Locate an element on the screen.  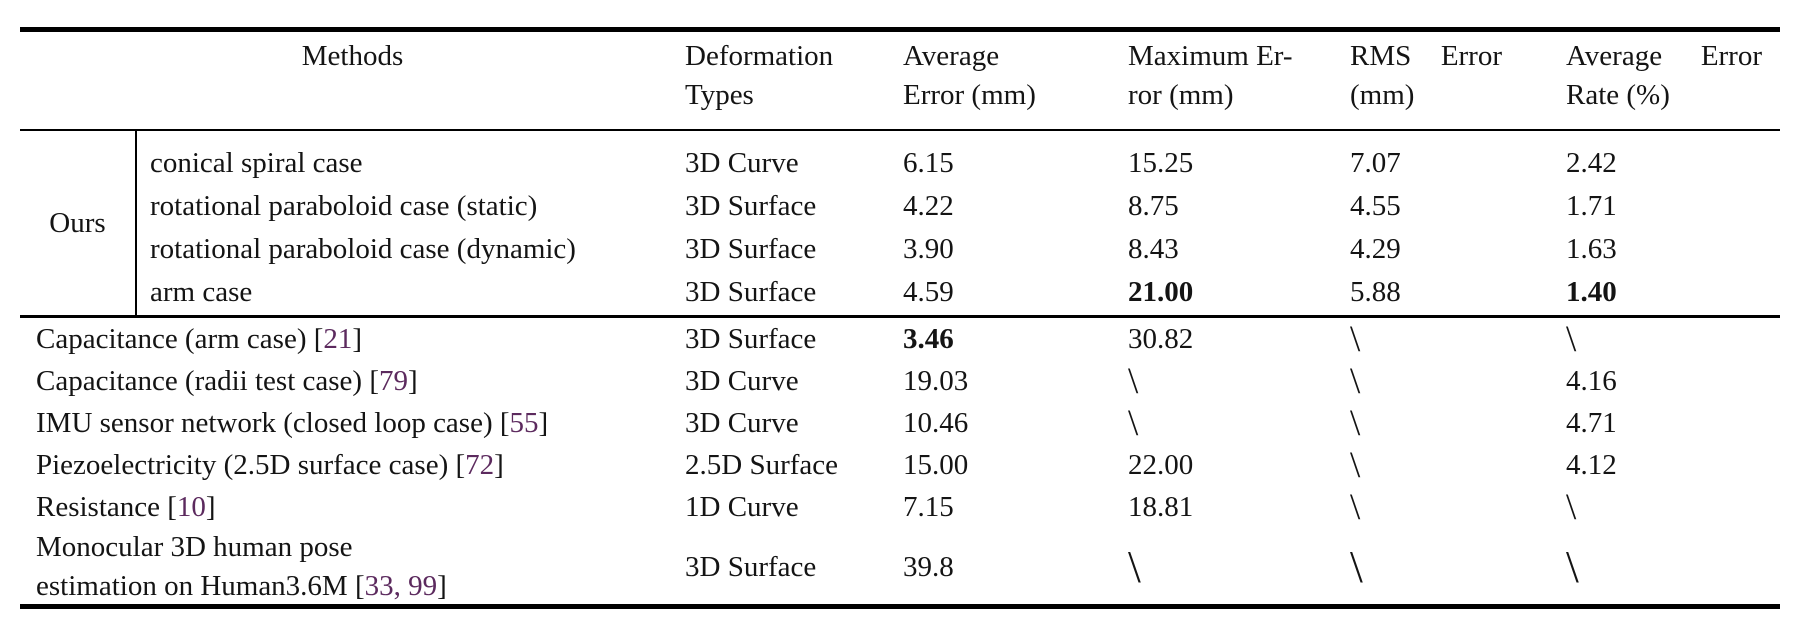
citation-link: 21 is located at coordinates (338, 338).